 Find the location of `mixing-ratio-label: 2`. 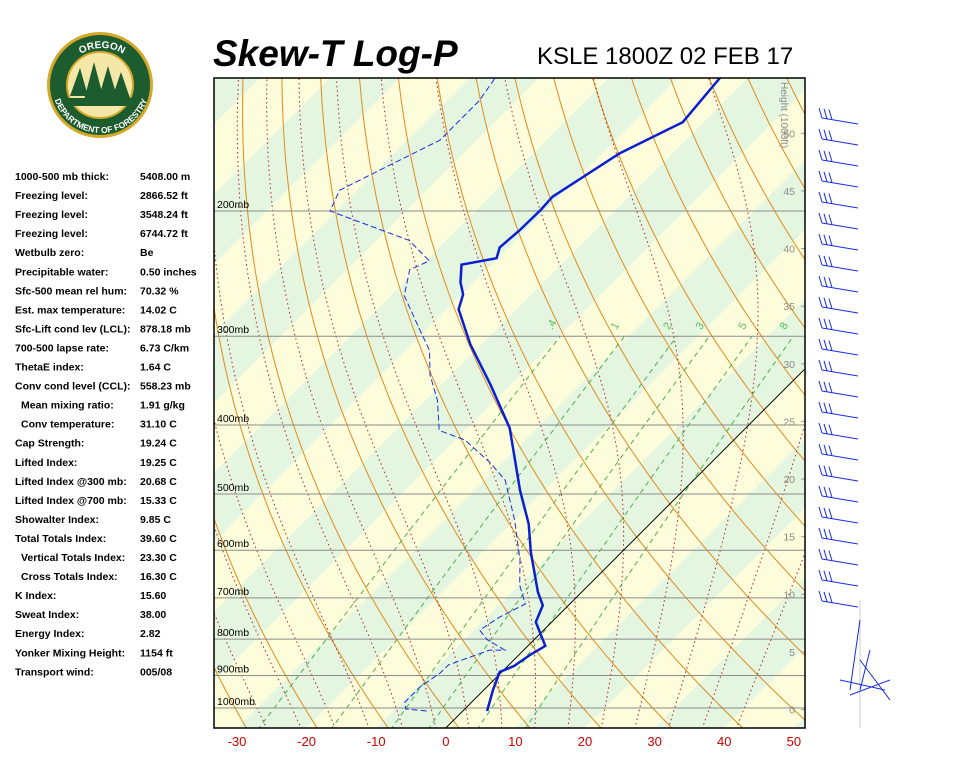

mixing-ratio-label: 2 is located at coordinates (667, 325).